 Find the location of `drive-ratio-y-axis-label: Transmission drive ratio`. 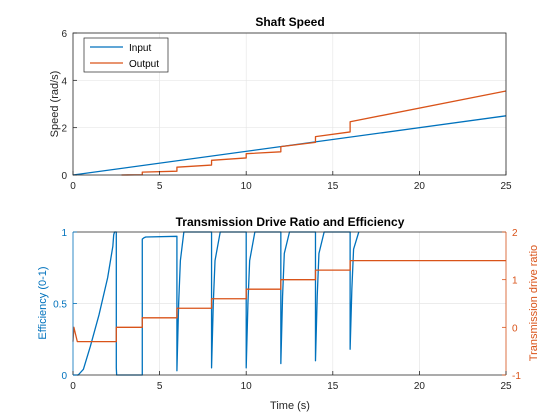

drive-ratio-y-axis-label: Transmission drive ratio is located at coordinates (534, 303).